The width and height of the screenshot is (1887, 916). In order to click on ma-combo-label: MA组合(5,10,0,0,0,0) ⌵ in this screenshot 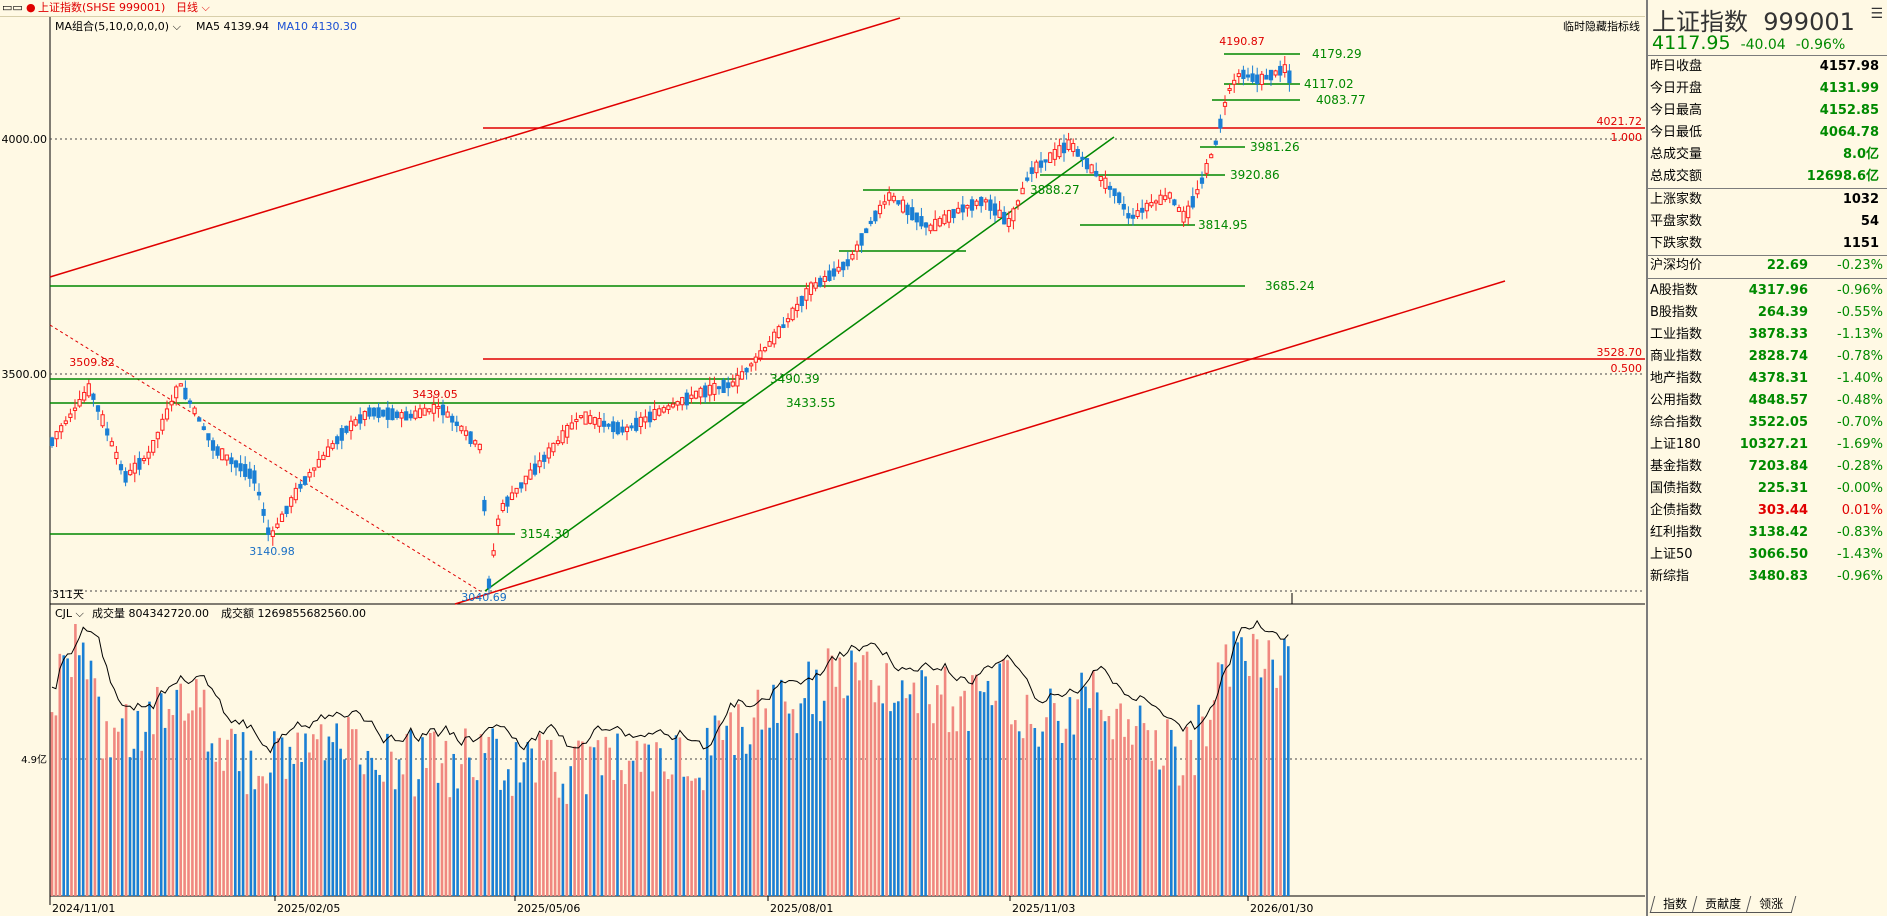, I will do `click(118, 26)`.